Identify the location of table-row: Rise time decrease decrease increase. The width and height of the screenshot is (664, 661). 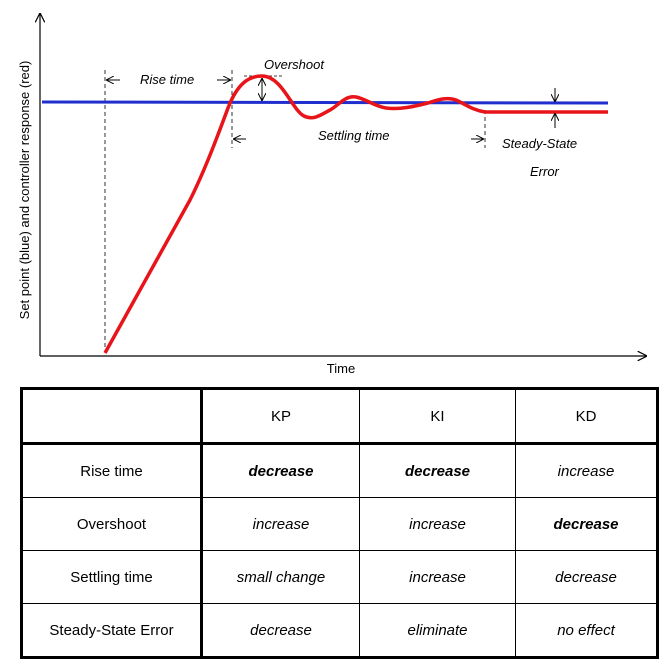
(339, 470).